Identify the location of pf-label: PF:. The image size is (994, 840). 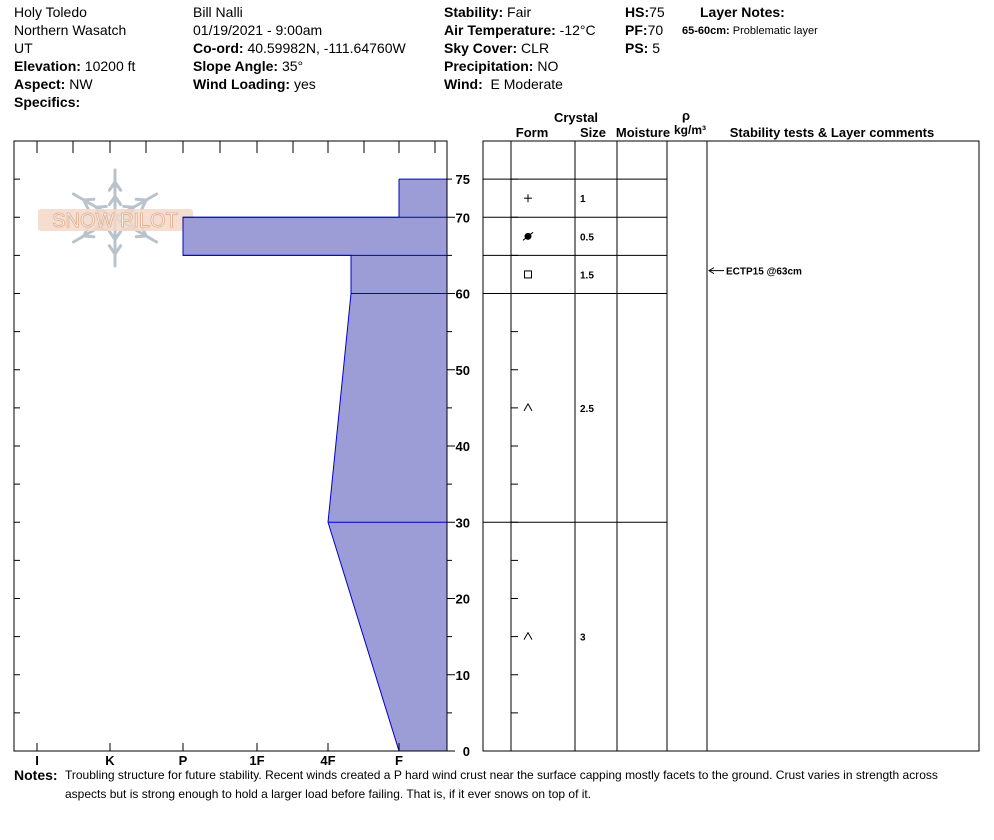
(636, 30).